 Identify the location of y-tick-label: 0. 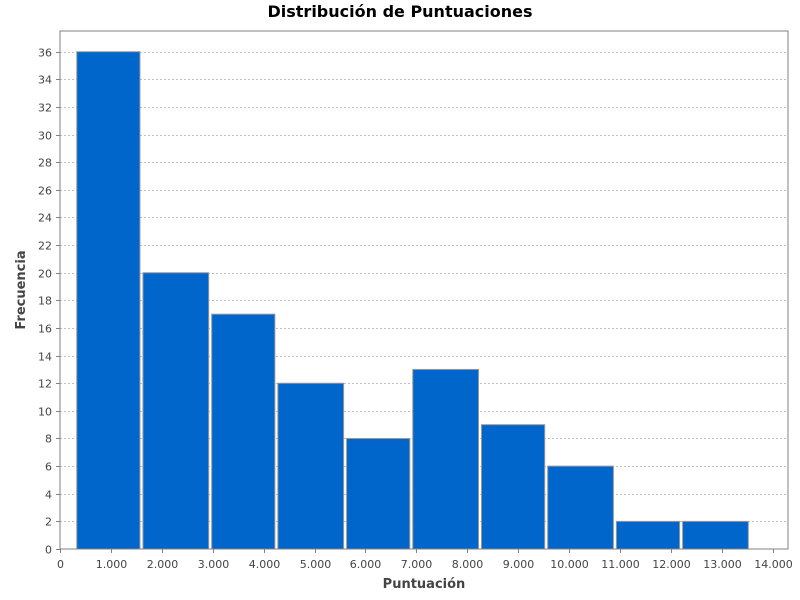
(48, 550).